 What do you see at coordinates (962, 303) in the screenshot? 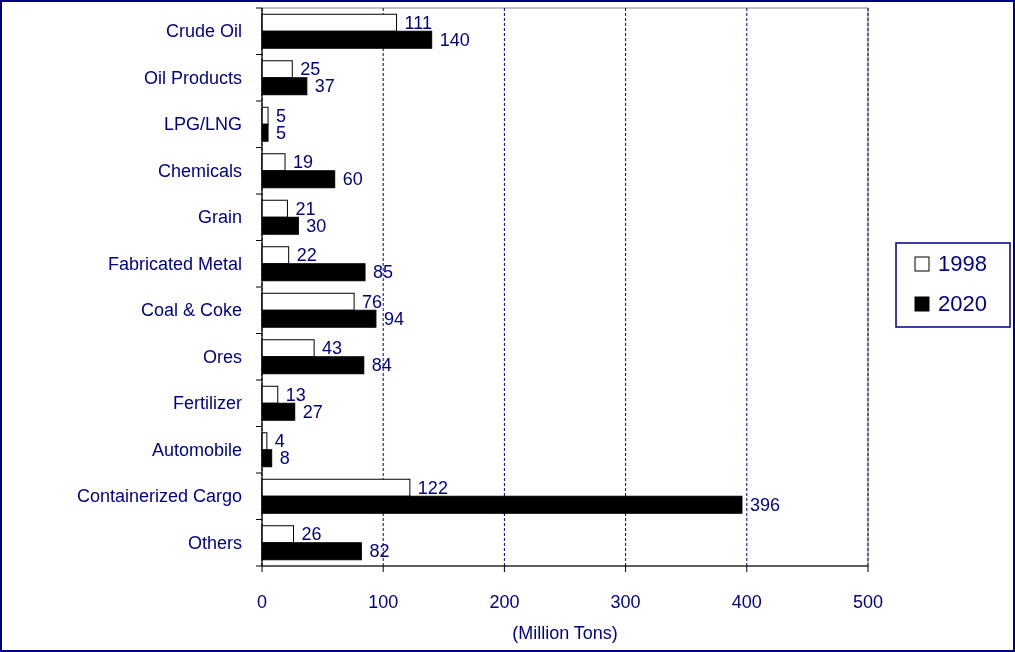
I see `legend-label: 2020` at bounding box center [962, 303].